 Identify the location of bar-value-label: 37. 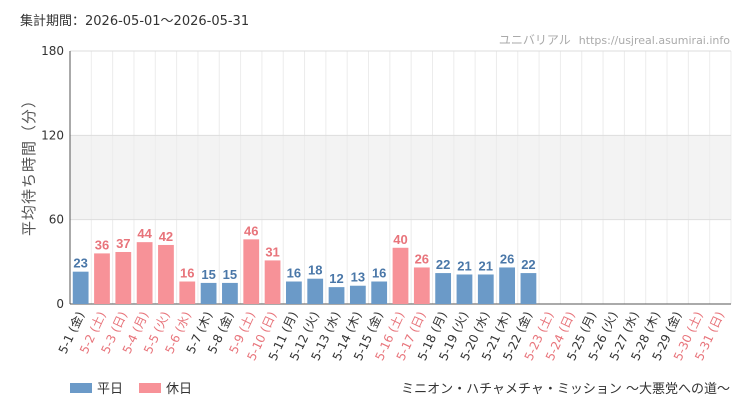
(123, 243).